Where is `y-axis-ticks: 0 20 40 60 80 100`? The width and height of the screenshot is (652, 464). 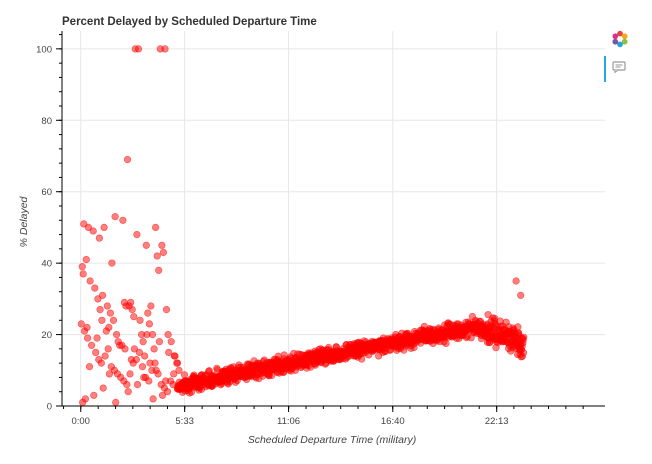 y-axis-ticks: 0 20 40 60 80 100 is located at coordinates (49, 223).